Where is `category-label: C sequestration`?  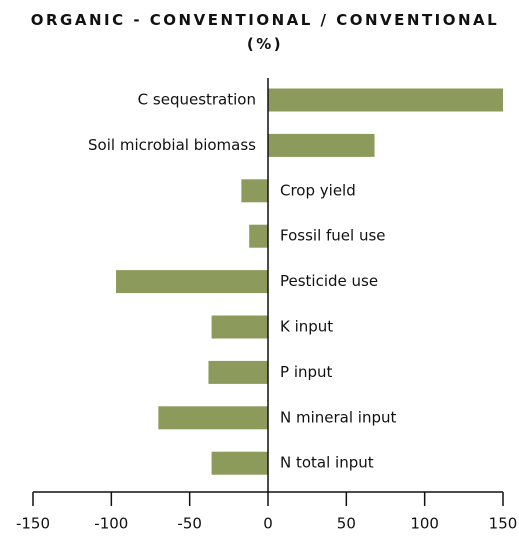
category-label: C sequestration is located at coordinates (197, 100).